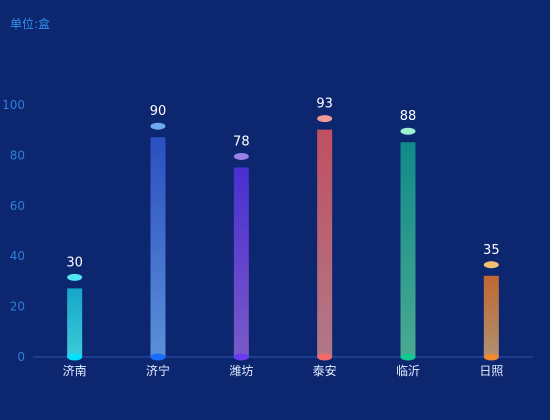 The width and height of the screenshot is (550, 420). Describe the element at coordinates (241, 141) in the screenshot. I see `value-label: 78` at that location.